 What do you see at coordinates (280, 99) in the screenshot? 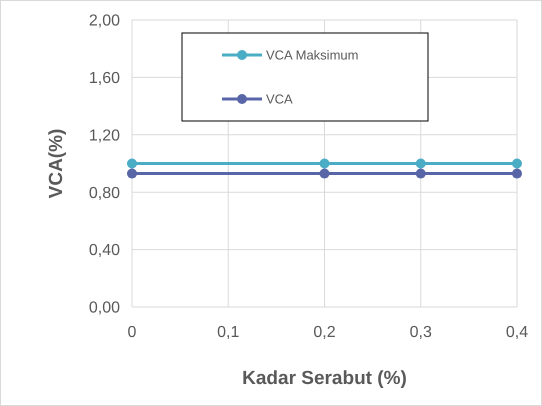
I see `legend-label: VCA` at bounding box center [280, 99].